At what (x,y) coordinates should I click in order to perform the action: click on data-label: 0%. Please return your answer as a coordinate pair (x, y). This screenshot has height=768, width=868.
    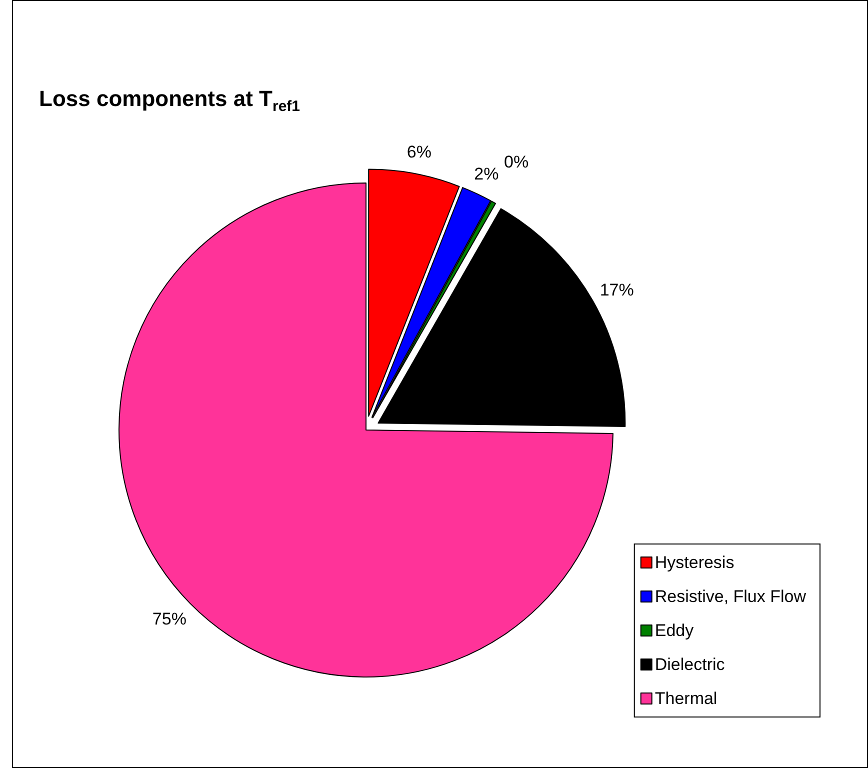
    Looking at the image, I should click on (516, 162).